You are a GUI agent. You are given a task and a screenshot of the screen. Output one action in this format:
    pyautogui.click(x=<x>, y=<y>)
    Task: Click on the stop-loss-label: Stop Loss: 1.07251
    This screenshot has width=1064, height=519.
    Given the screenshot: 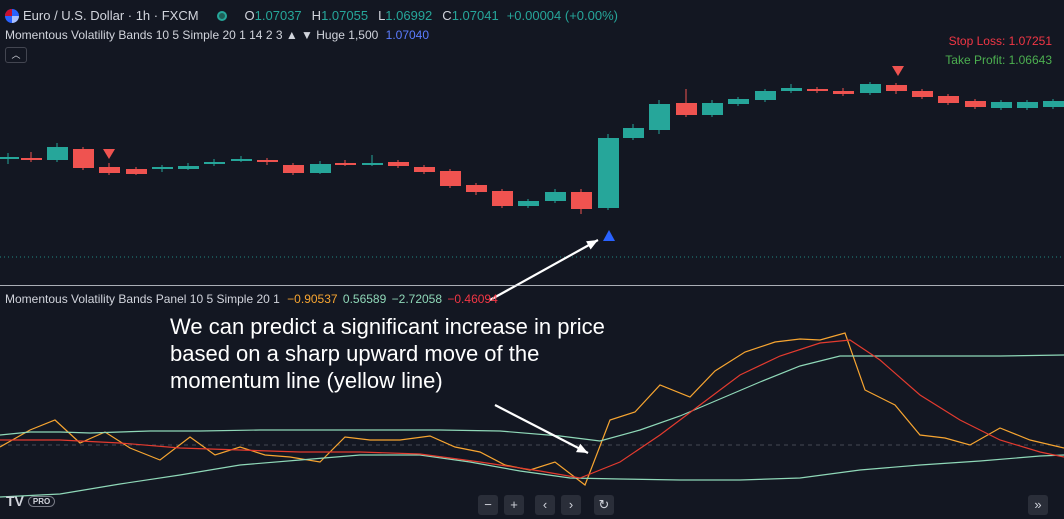 What is the action you would take?
    pyautogui.click(x=1000, y=41)
    